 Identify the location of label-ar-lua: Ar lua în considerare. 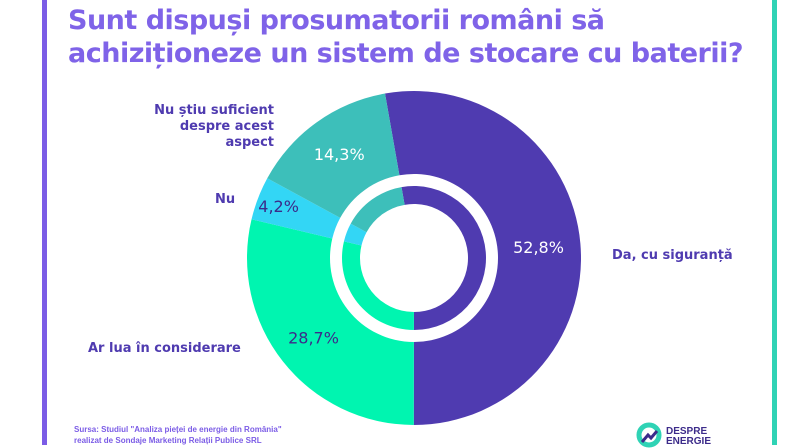
(164, 348).